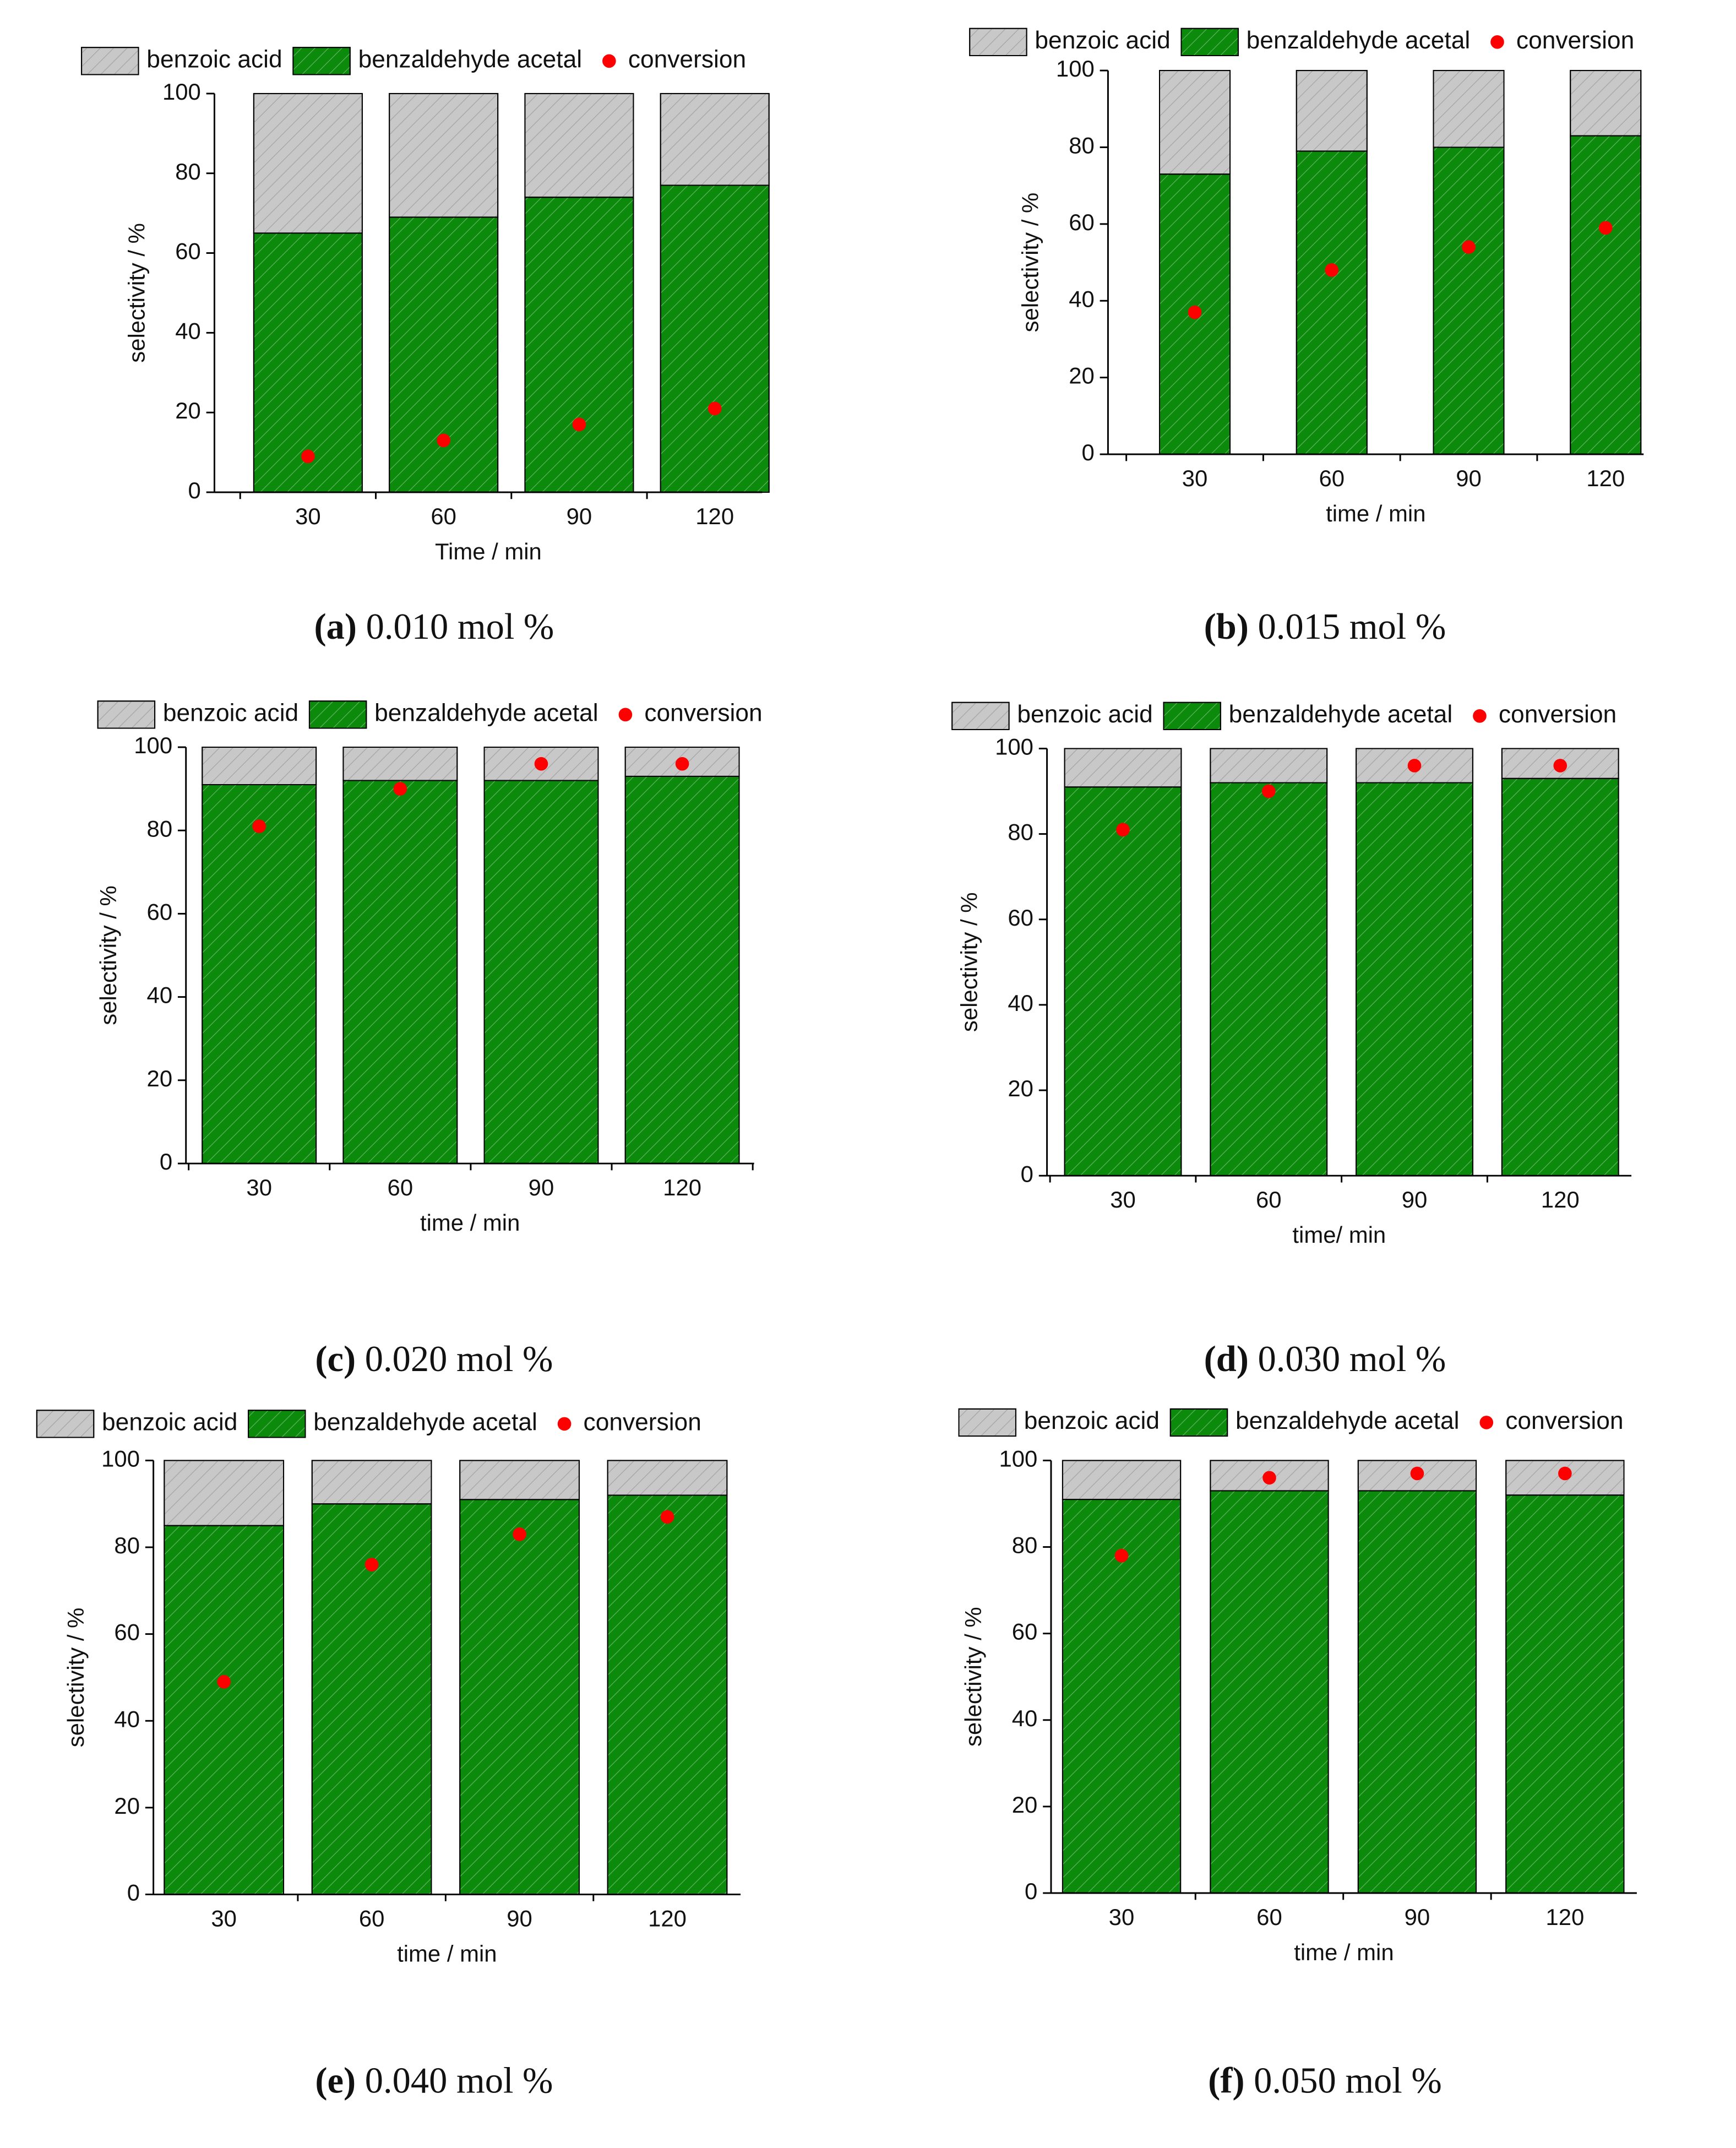 The image size is (1736, 2148). I want to click on y-tick-label: 40, so click(1020, 1003).